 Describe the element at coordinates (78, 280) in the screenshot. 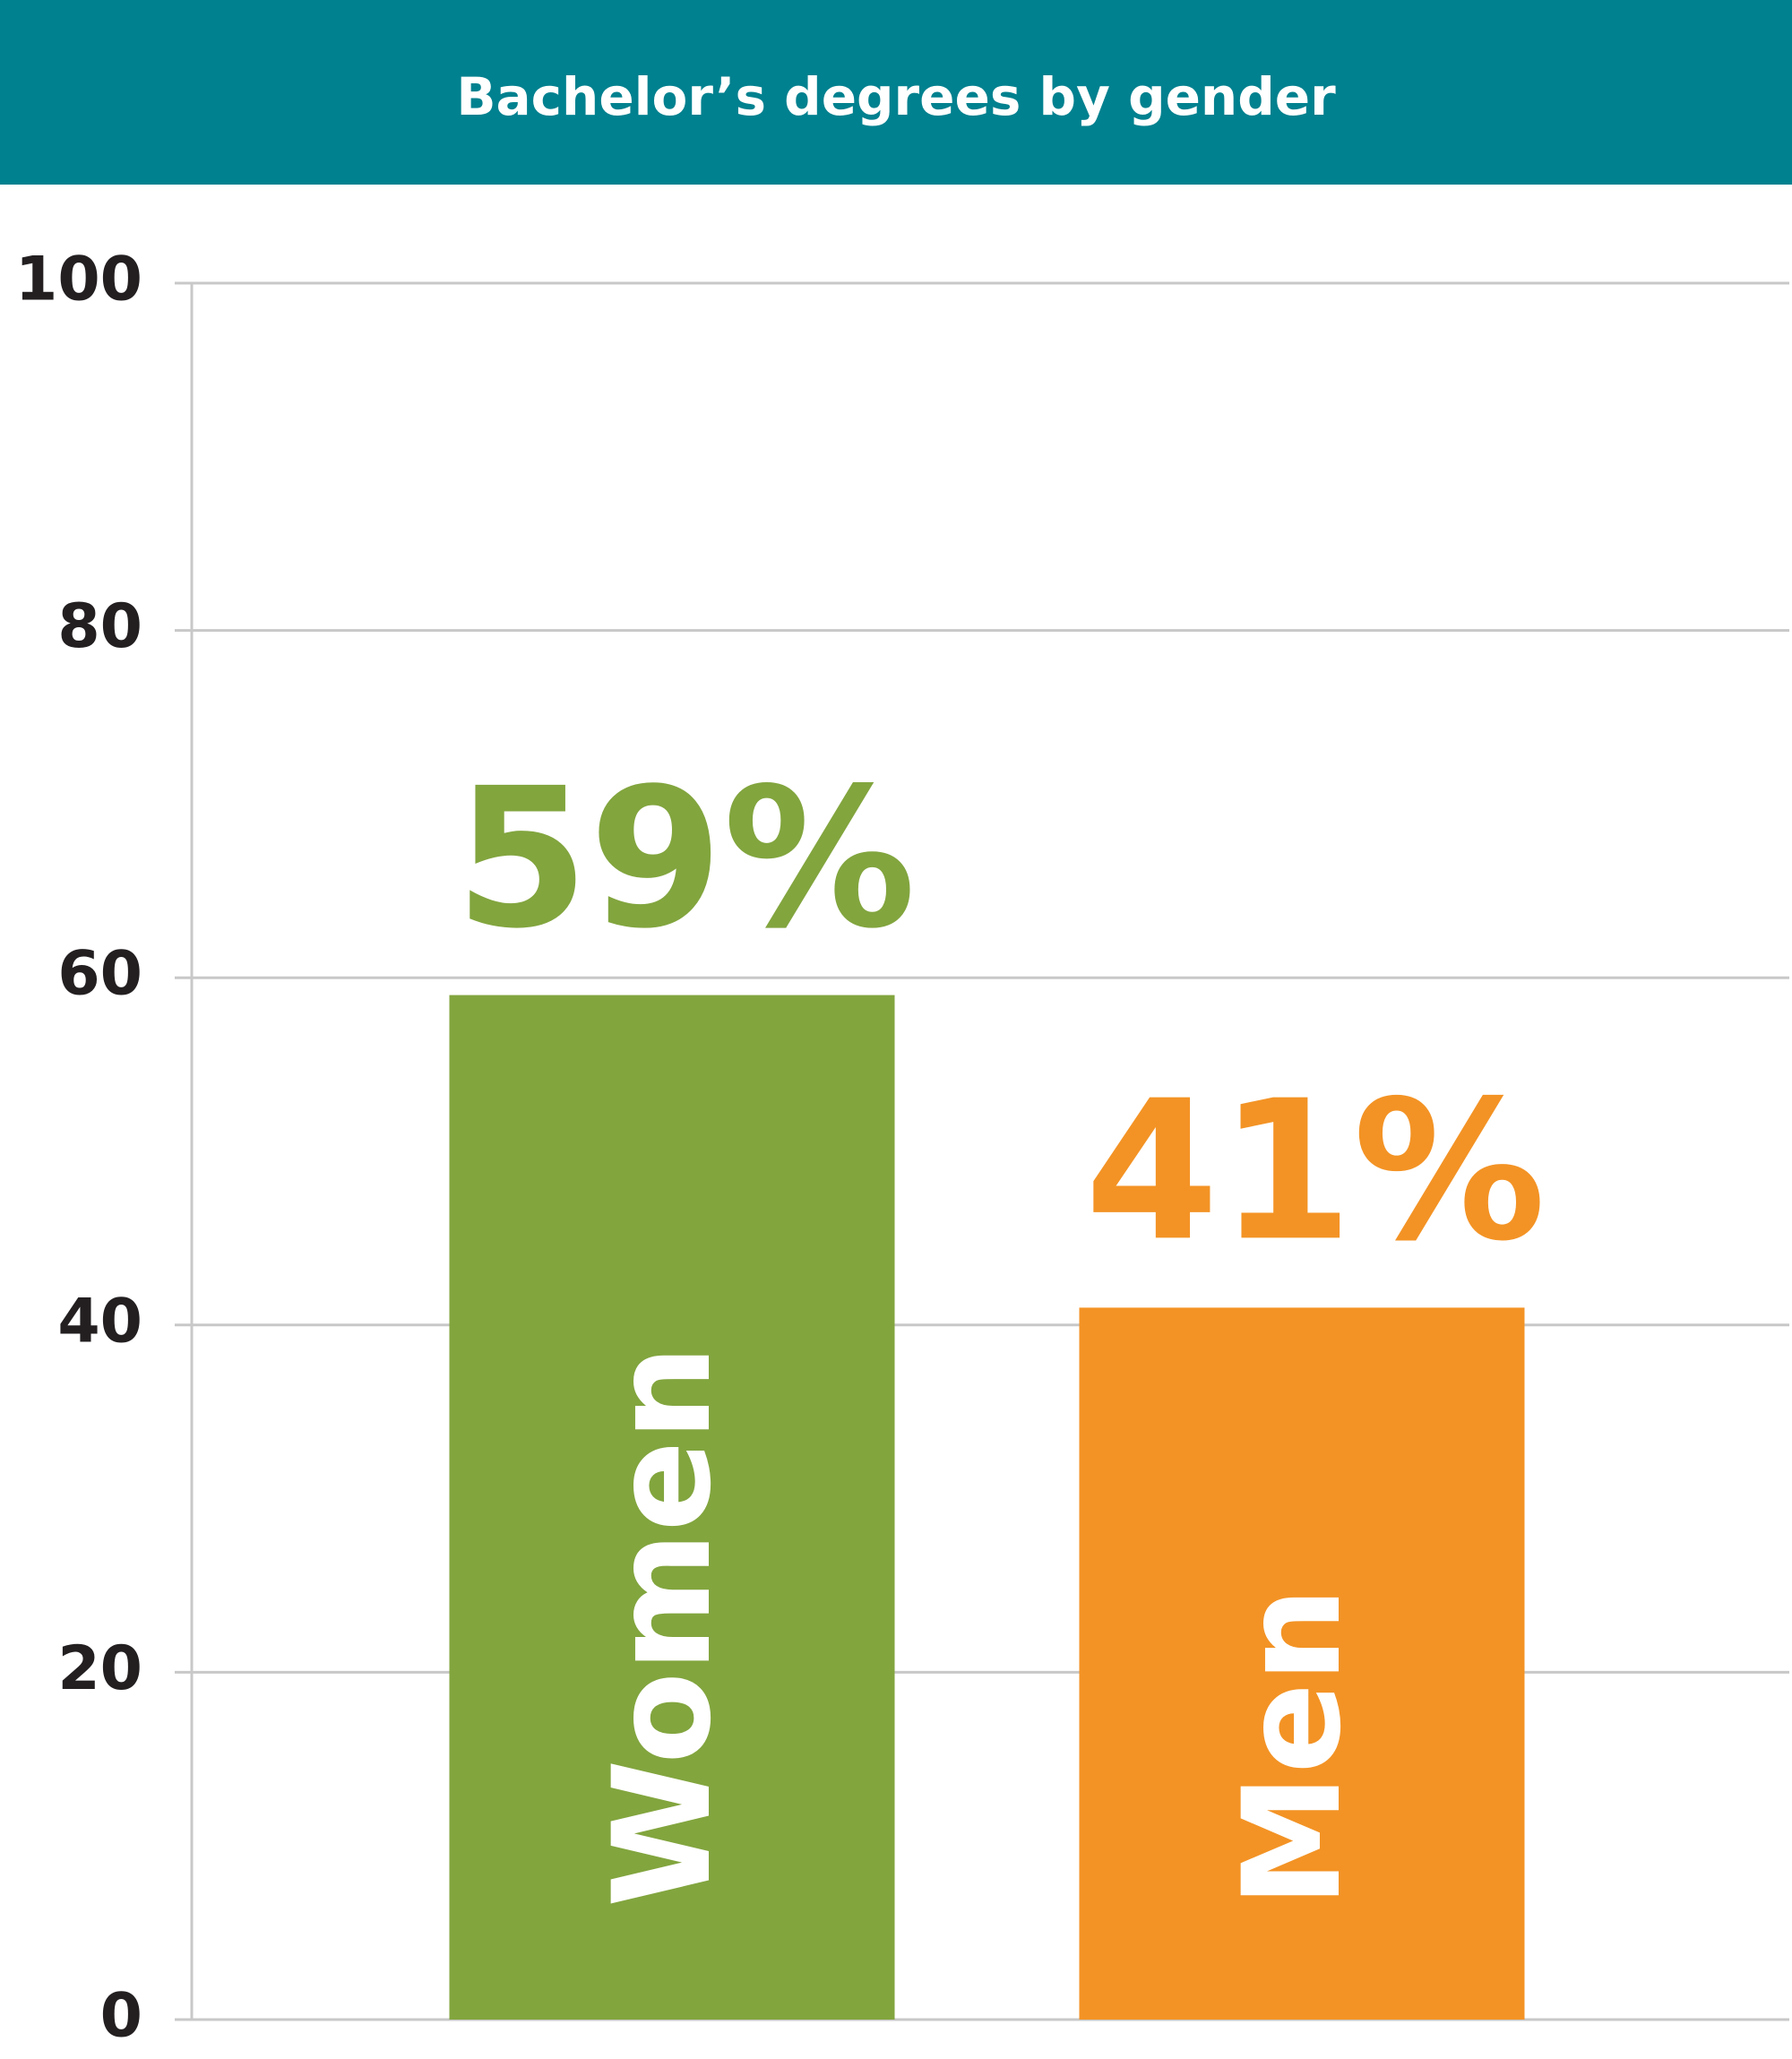

I see `y-tick-label: 100` at that location.